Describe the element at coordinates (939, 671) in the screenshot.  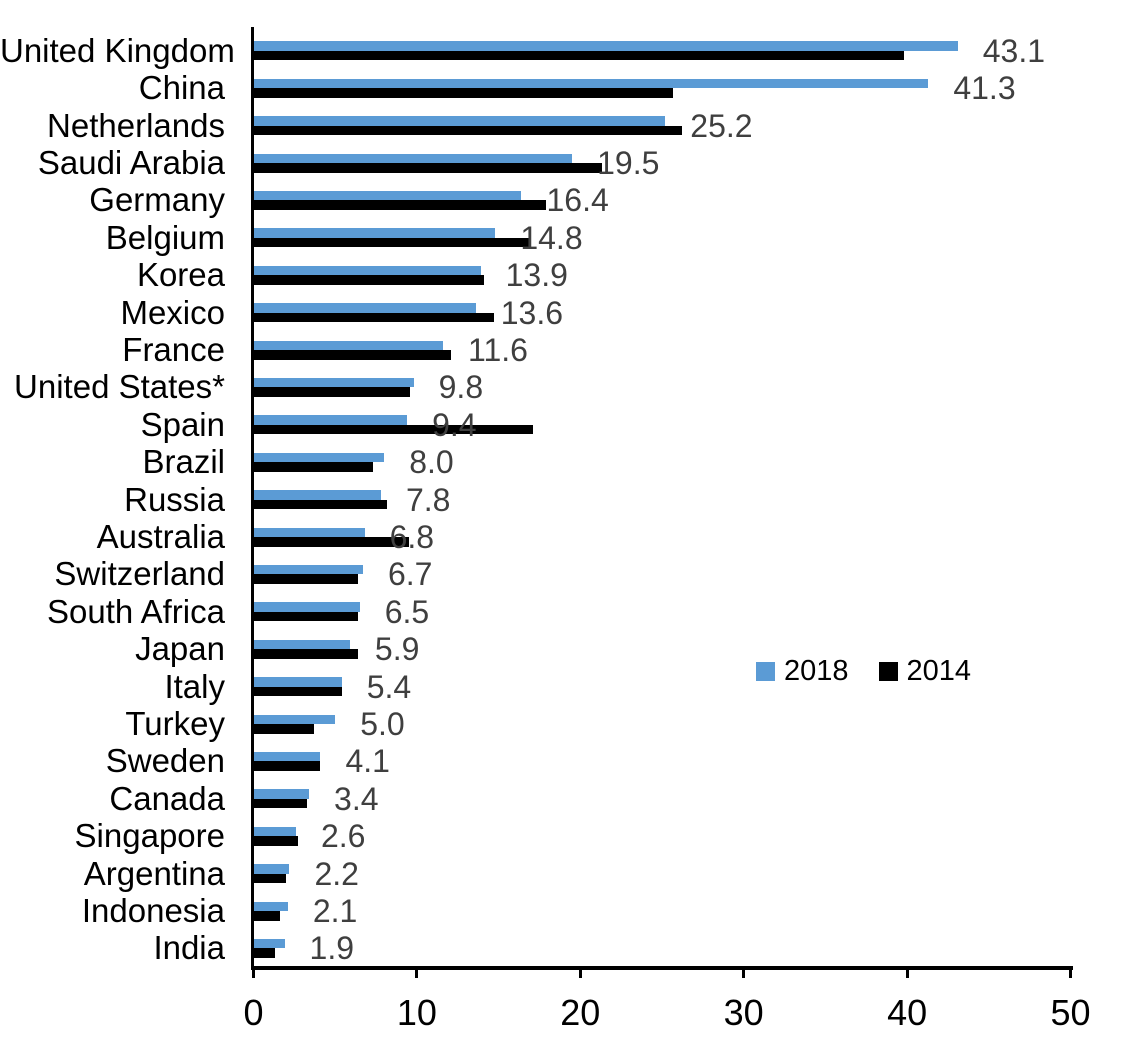
I see `legend-label-2014: 2014` at that location.